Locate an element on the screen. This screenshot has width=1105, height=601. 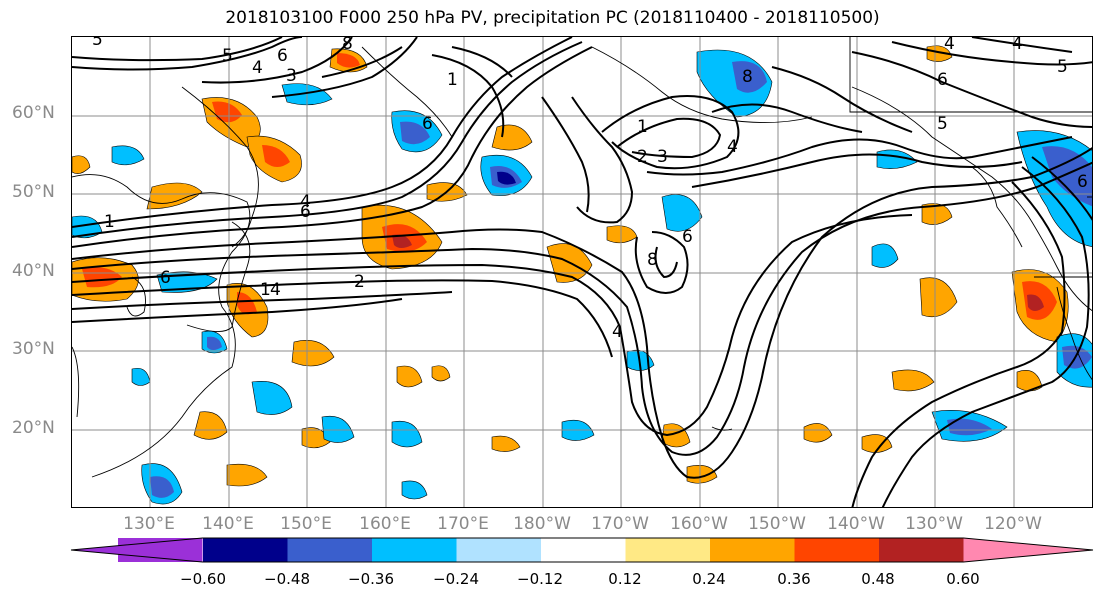
lon-label: 140°E is located at coordinates (228, 524).